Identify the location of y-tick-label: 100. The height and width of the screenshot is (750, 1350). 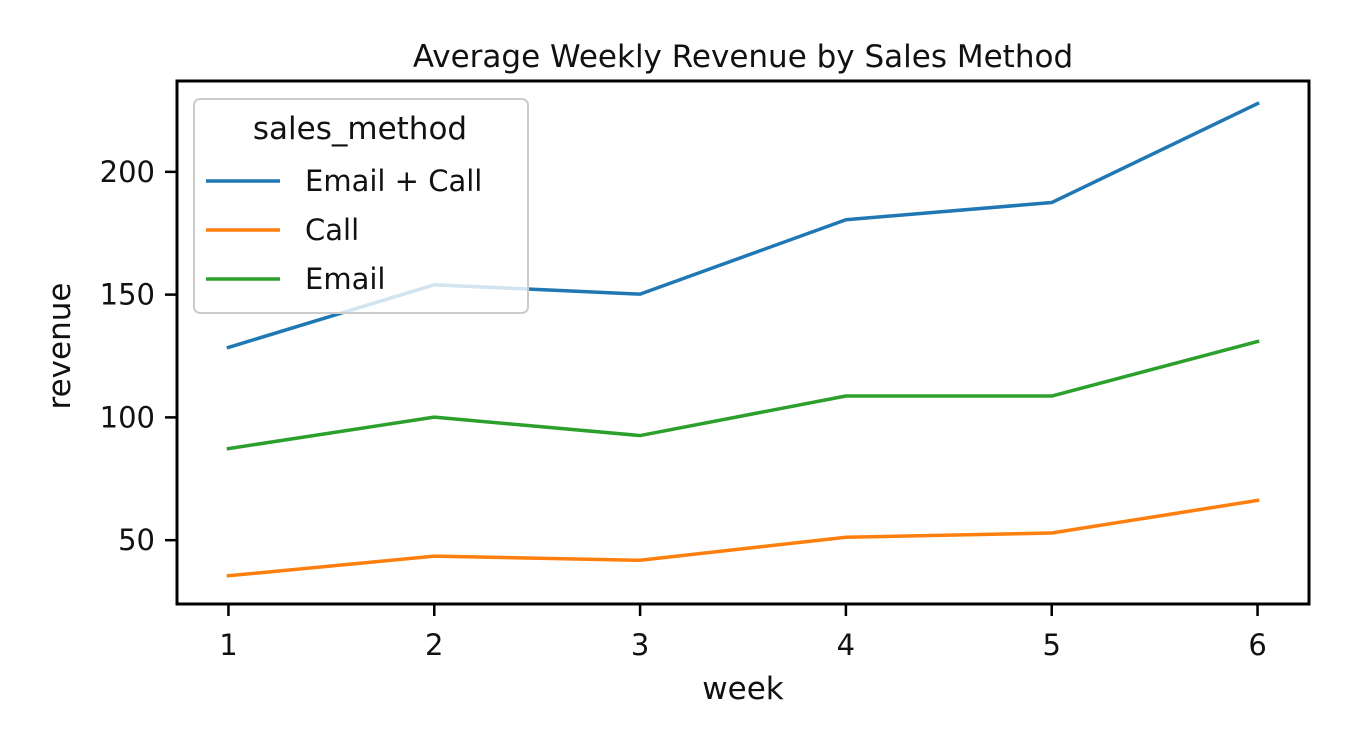
(127, 417).